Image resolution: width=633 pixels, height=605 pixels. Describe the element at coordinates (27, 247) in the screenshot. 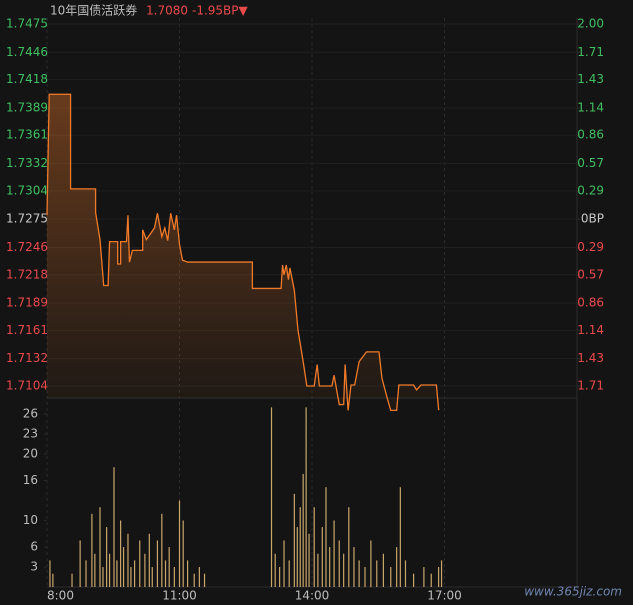

I see `y-tick-label: 1.7246` at that location.